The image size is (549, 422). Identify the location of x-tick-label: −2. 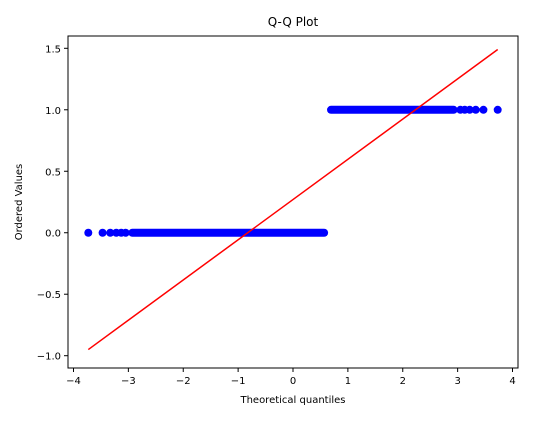
(183, 381).